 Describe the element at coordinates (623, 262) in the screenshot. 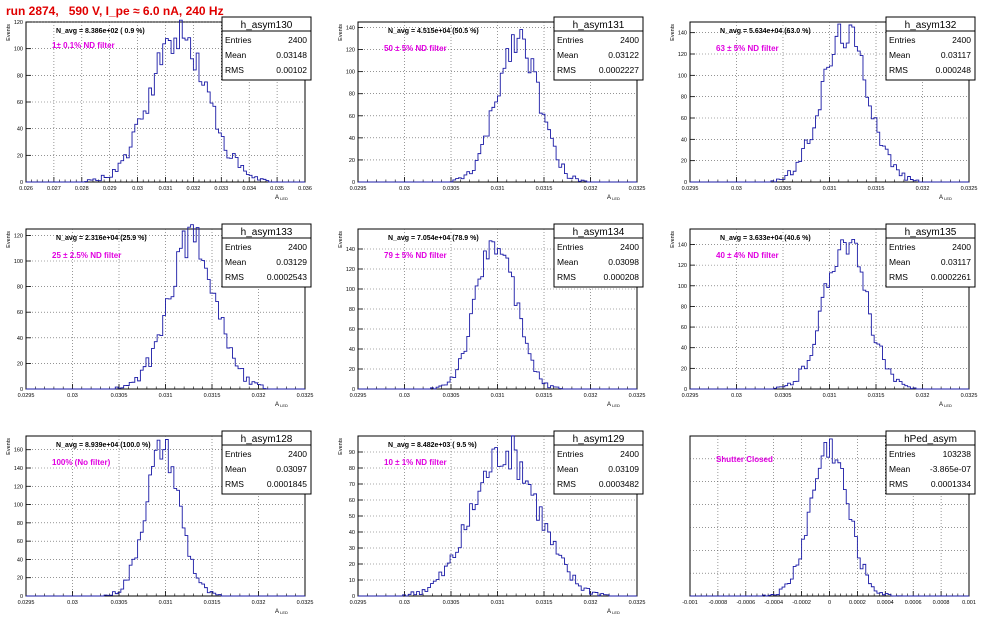

I see `stats-value: 0.03098` at that location.